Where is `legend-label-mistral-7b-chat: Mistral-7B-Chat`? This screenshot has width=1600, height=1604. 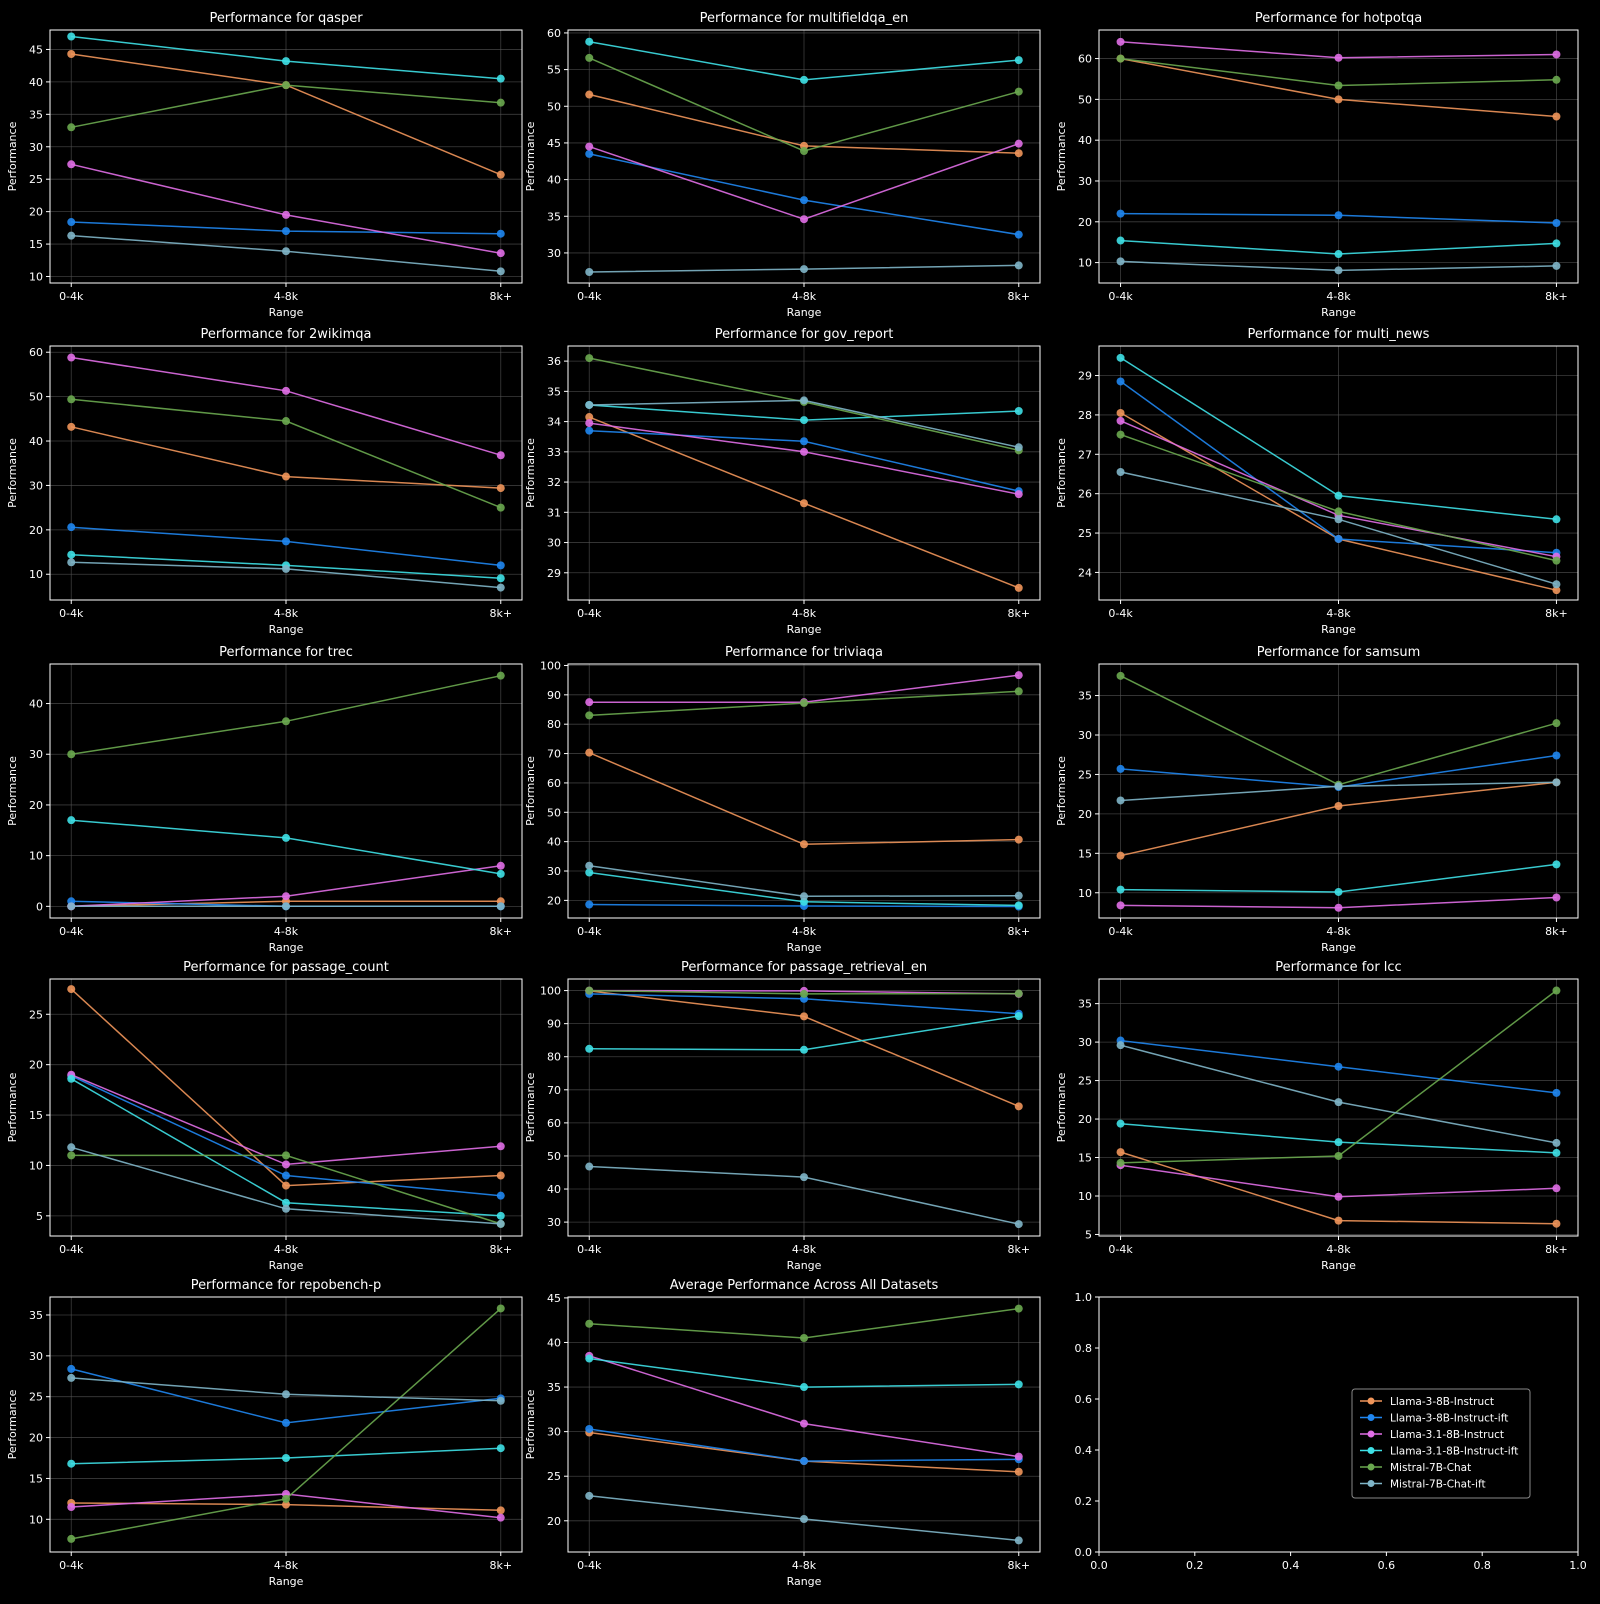
legend-label-mistral-7b-chat: Mistral-7B-Chat is located at coordinates (1430, 1468).